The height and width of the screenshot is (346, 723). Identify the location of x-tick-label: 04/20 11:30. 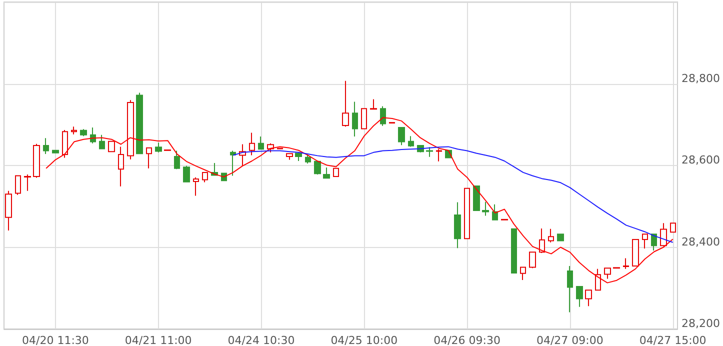
(55, 340).